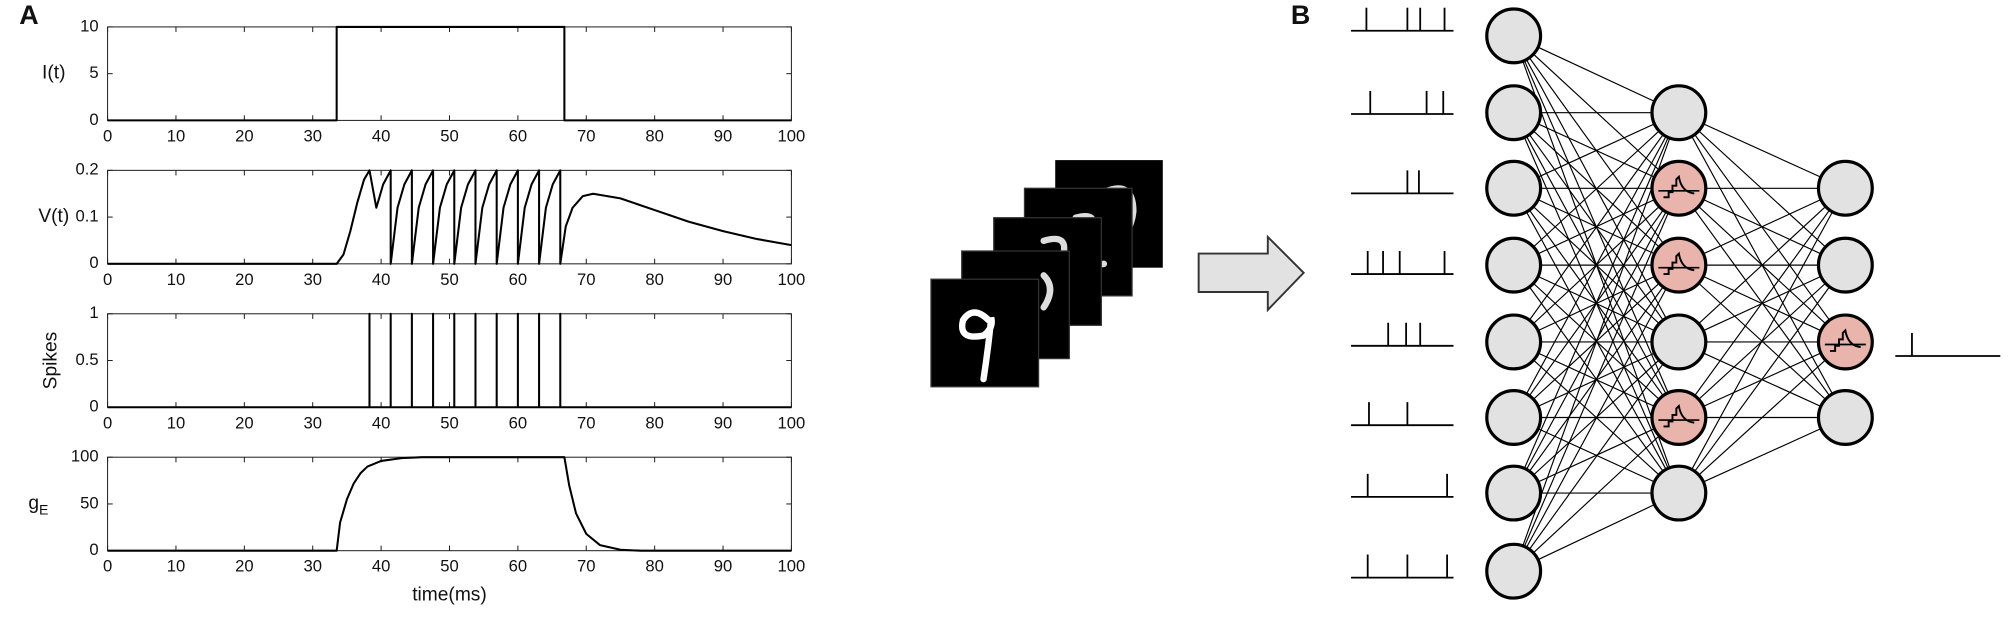 This screenshot has height=625, width=2008. Describe the element at coordinates (50, 361) in the screenshot. I see `y-axis-label: Spikes` at that location.